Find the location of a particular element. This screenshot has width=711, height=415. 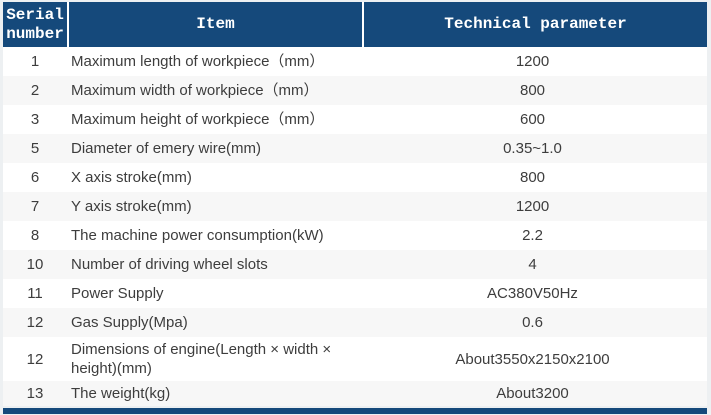

column-header-item: Item is located at coordinates (215, 24).